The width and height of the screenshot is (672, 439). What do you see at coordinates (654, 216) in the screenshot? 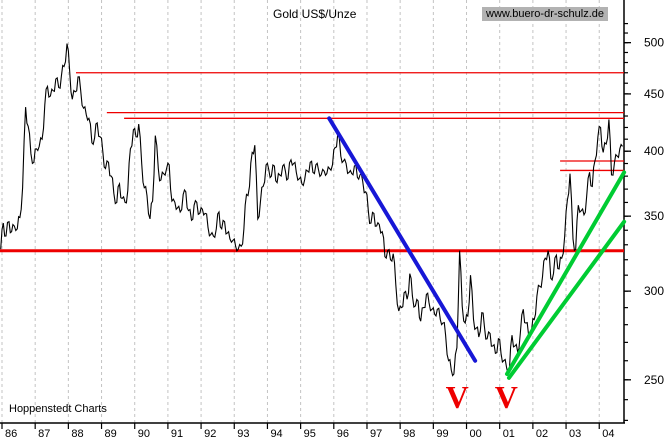
I see `y-tick-label: 350` at bounding box center [654, 216].